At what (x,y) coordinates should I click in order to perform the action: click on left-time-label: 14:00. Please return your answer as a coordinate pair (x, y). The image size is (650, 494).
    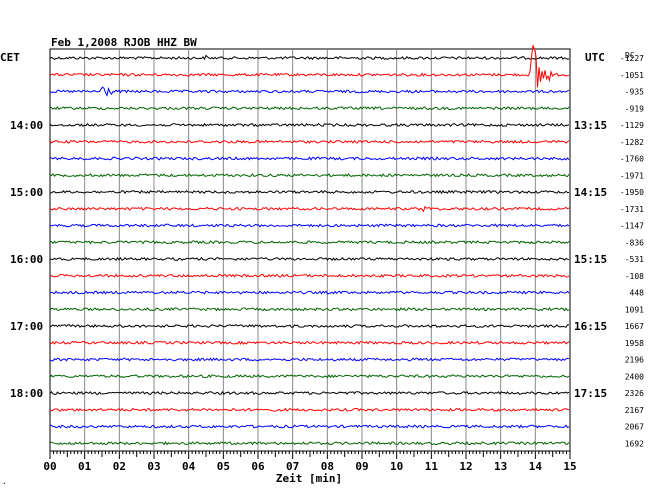
    Looking at the image, I should click on (26, 125).